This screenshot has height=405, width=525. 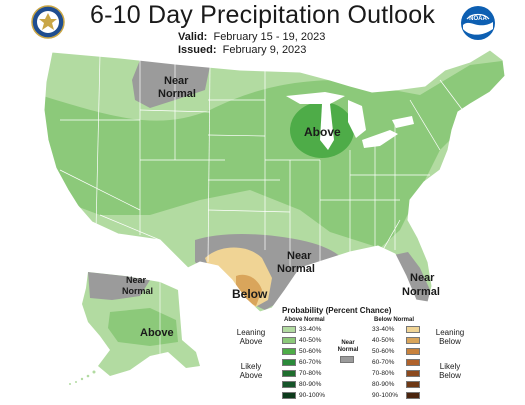 I want to click on valid-line: Valid: February 15 - 19, 2023, so click(x=251, y=37).